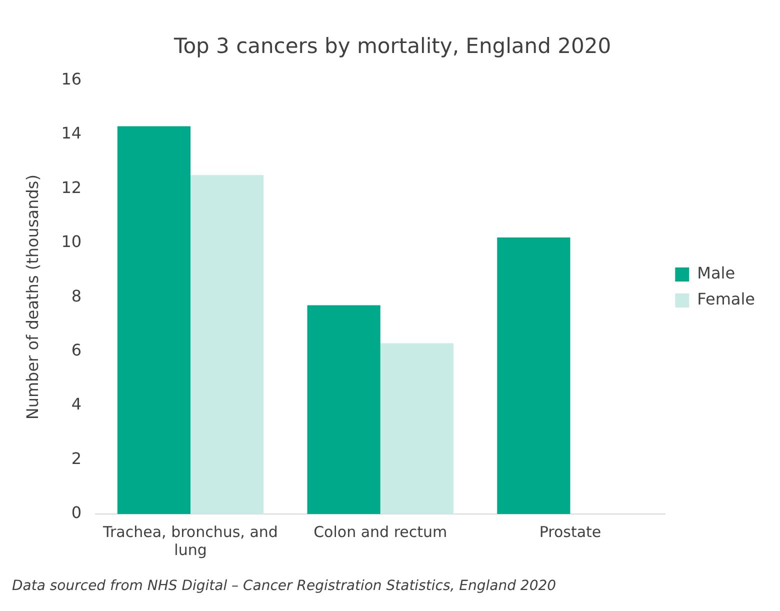 This screenshot has height=611, width=780. Describe the element at coordinates (71, 78) in the screenshot. I see `y-tick-label: 16` at that location.